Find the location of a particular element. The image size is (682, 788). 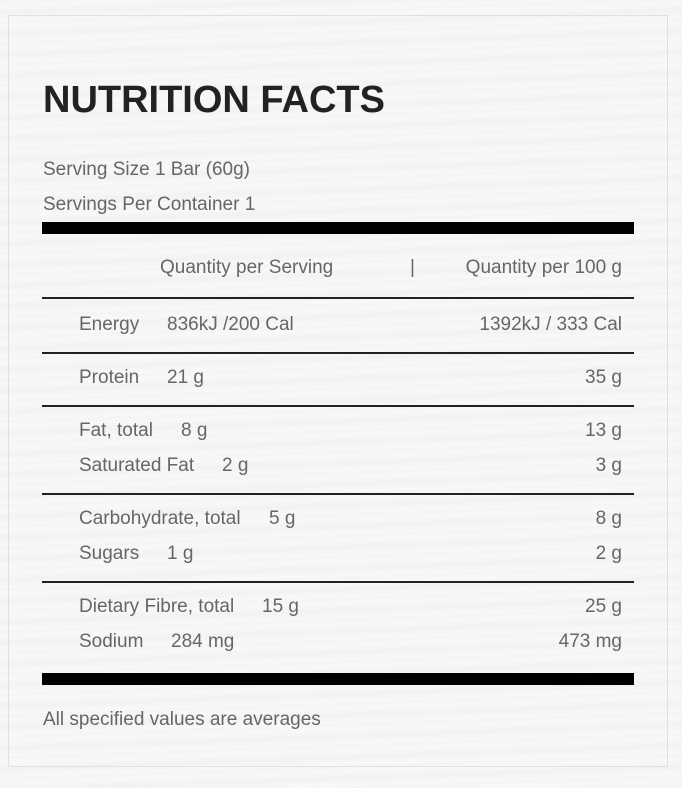

serving-size: Serving Size 1 Bar (60g) is located at coordinates (146, 169).